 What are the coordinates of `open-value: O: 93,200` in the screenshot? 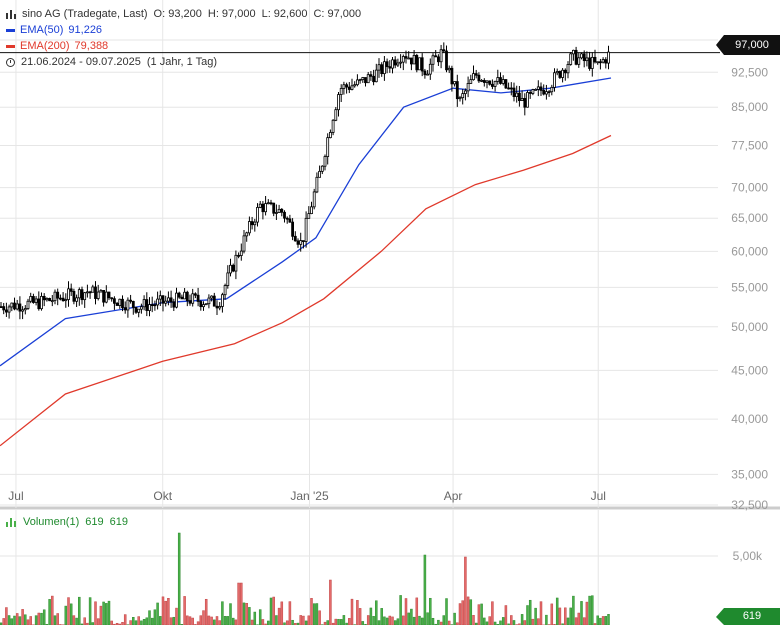 It's located at (177, 14).